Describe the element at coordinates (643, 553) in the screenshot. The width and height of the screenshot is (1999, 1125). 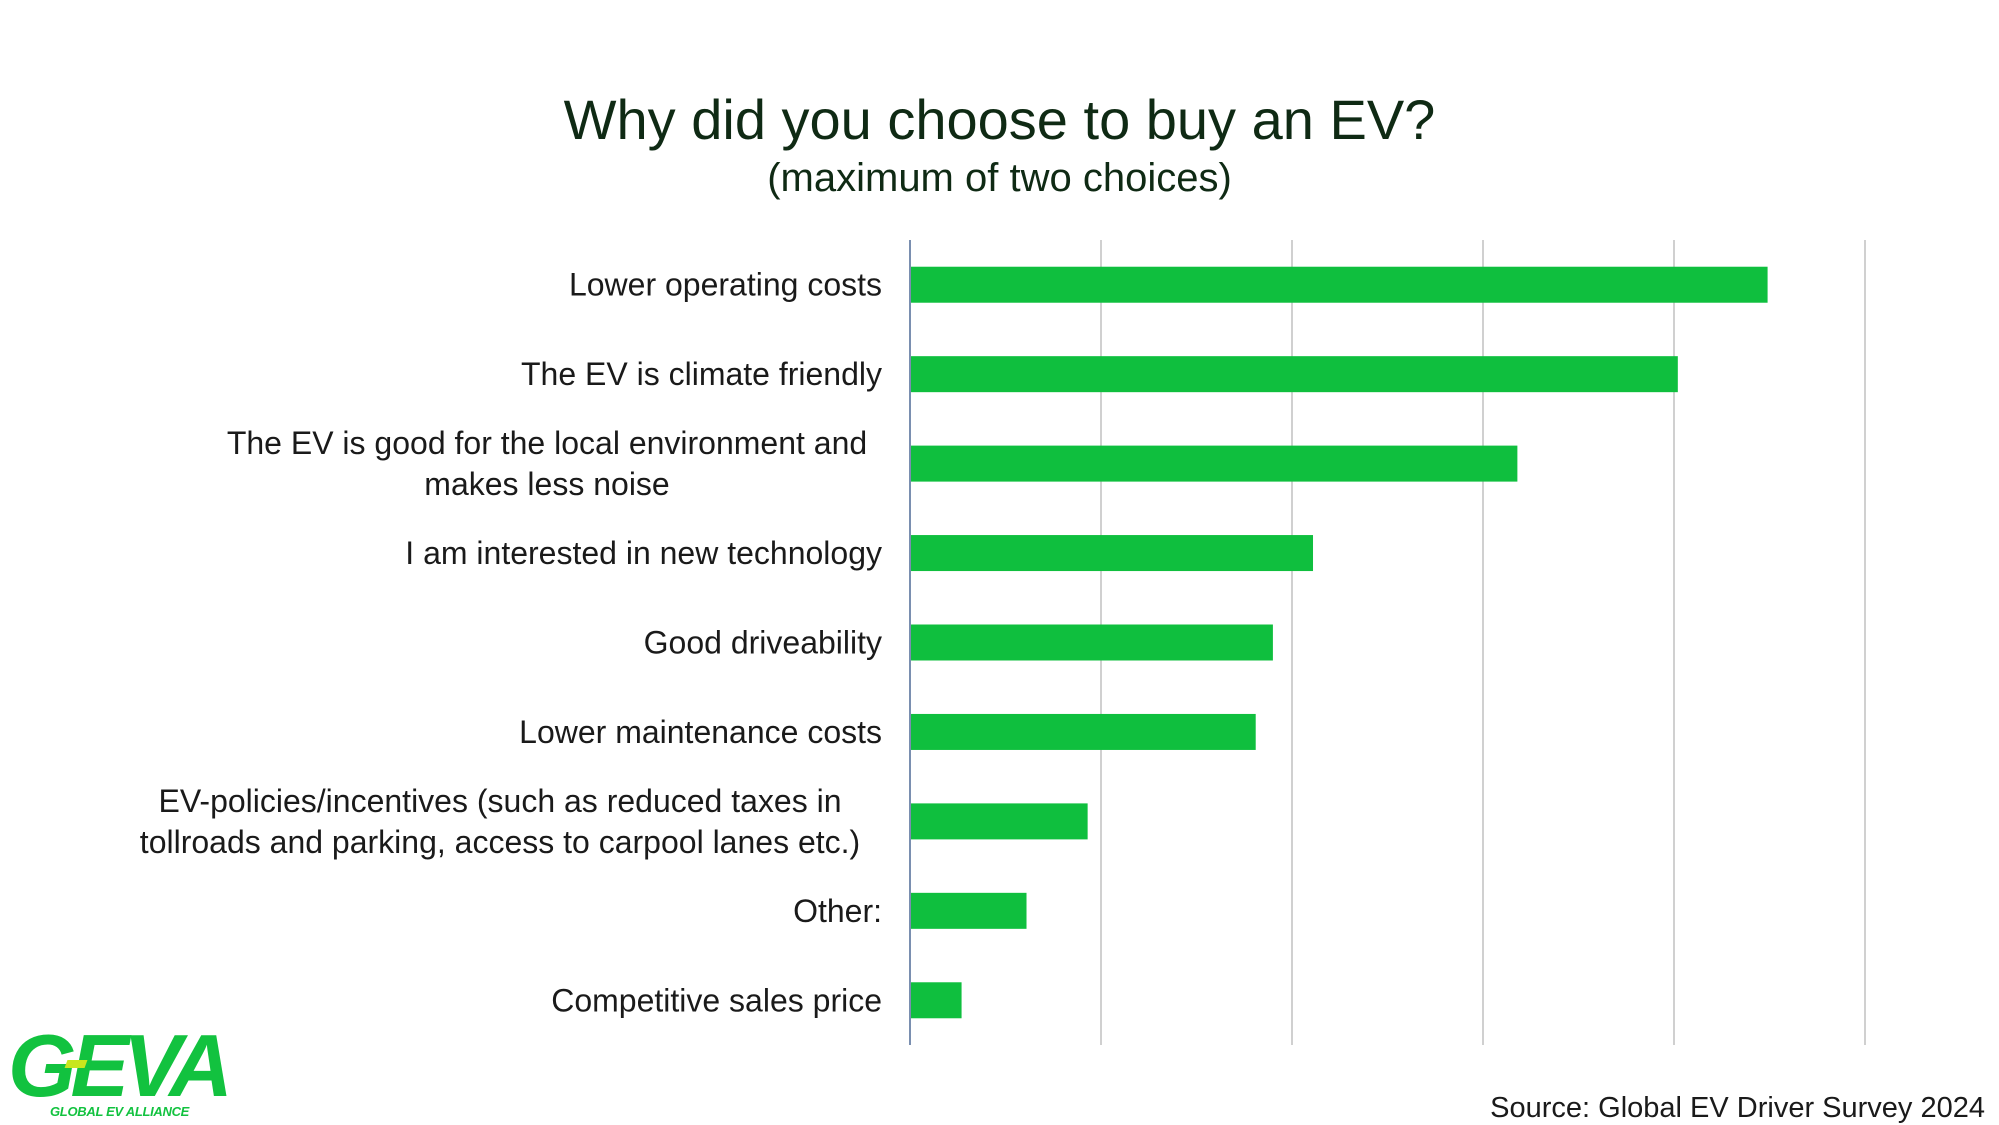
I see `category-label-4: I am interested in new technology` at that location.